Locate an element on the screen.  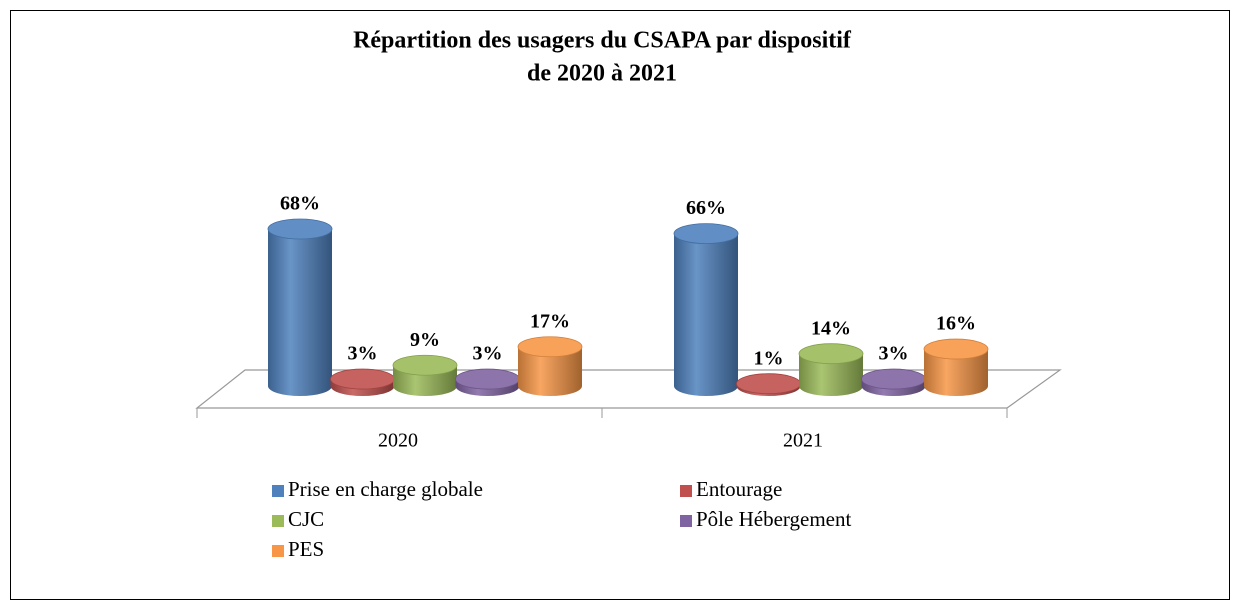
data-label: 9% is located at coordinates (425, 340).